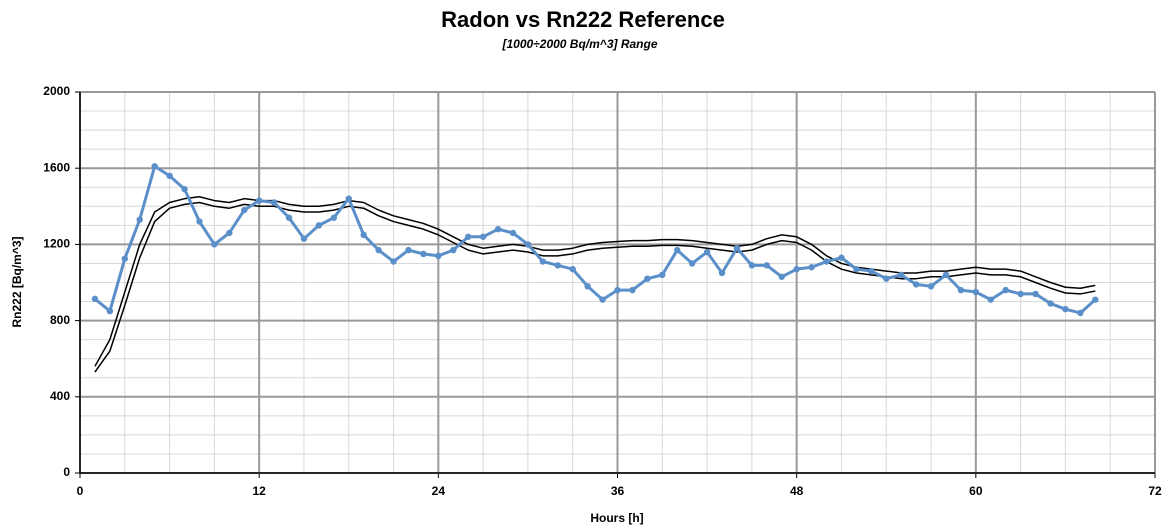 The image size is (1169, 527). Describe the element at coordinates (56, 167) in the screenshot. I see `y-tick-label: 1600` at that location.